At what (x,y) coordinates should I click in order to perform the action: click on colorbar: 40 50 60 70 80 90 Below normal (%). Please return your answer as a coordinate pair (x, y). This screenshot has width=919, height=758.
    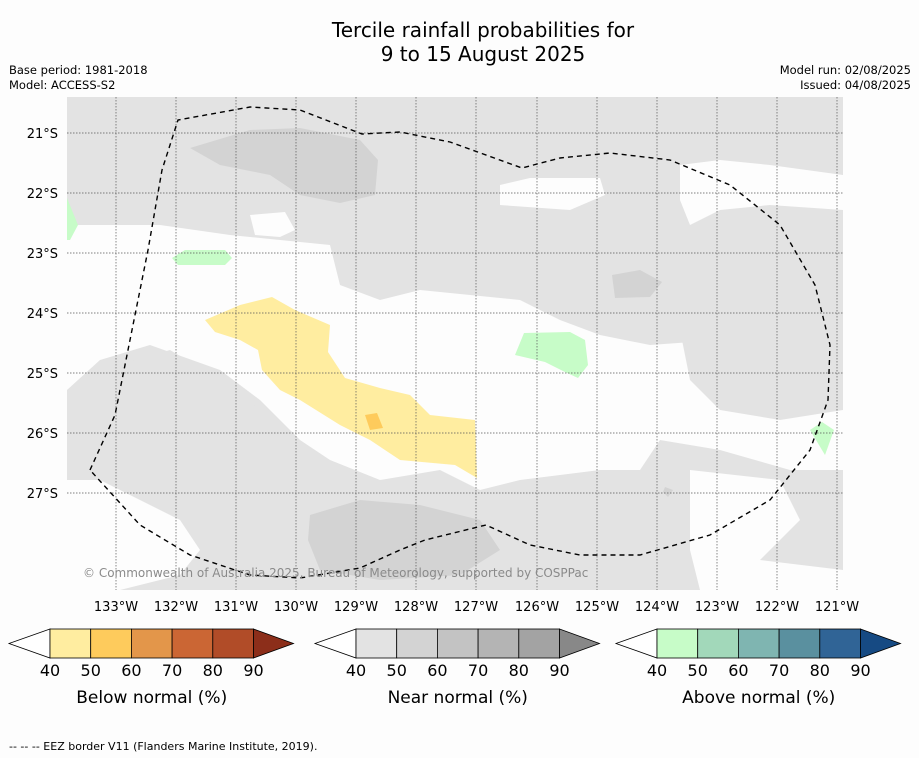
    Looking at the image, I should click on (151, 668).